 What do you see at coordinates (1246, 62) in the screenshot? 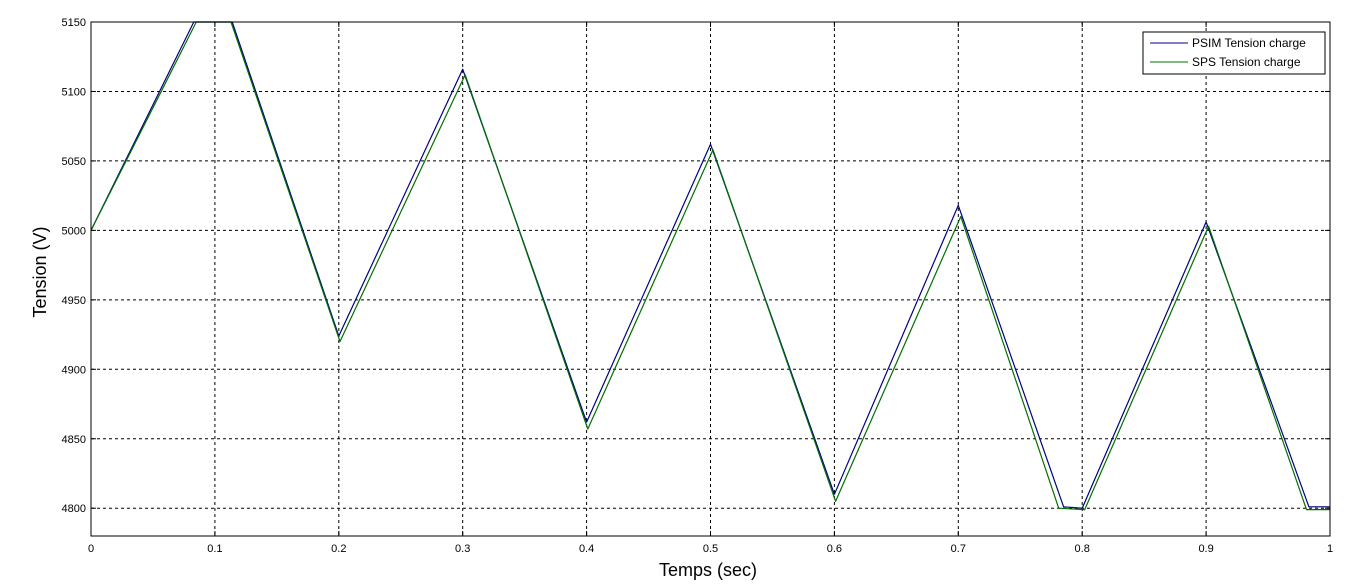
I see `legend-label-sps: SPS Tension charge` at bounding box center [1246, 62].